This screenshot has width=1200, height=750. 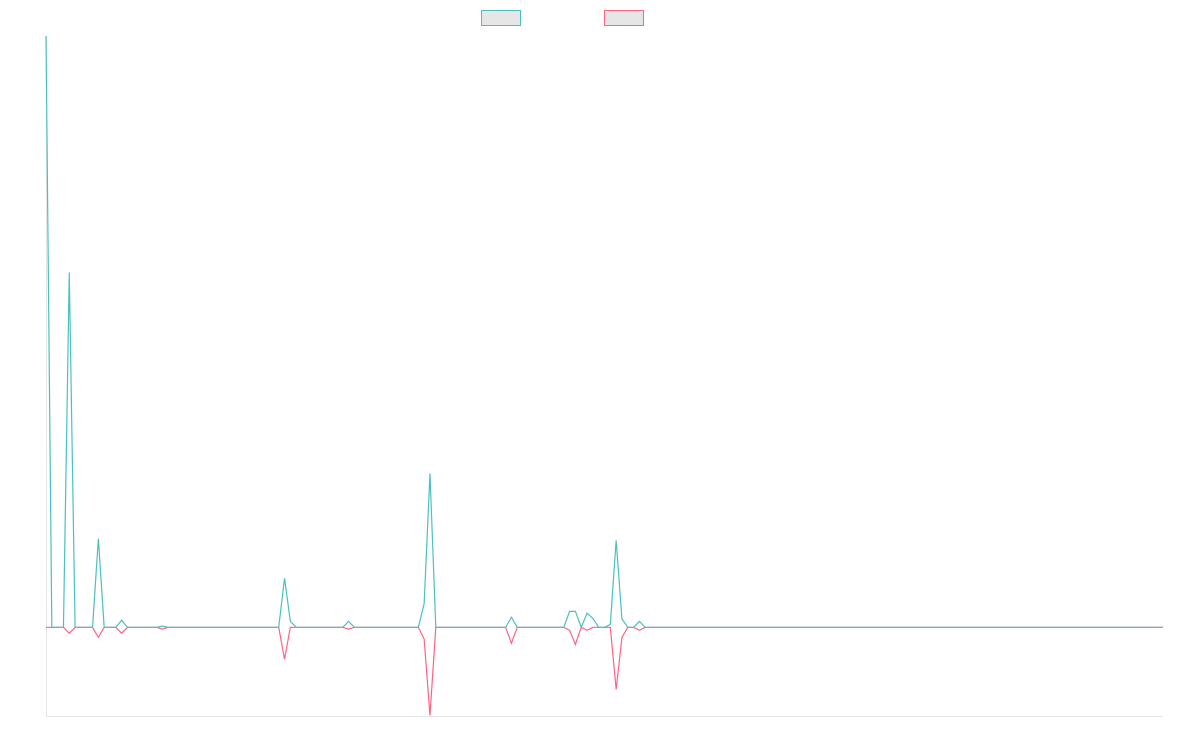 What do you see at coordinates (604, 671) in the screenshot?
I see `series-line` at bounding box center [604, 671].